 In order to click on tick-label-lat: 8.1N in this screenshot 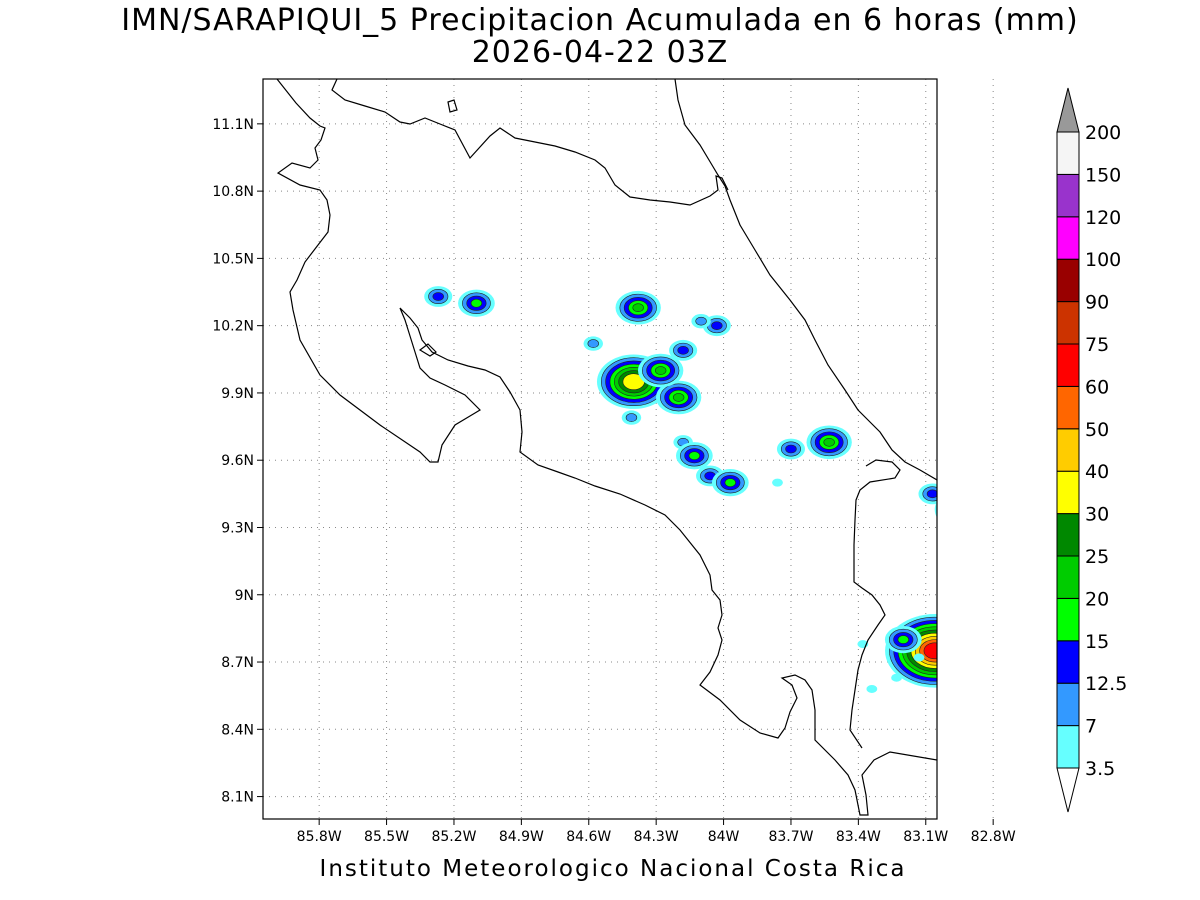, I will do `click(237, 798)`.